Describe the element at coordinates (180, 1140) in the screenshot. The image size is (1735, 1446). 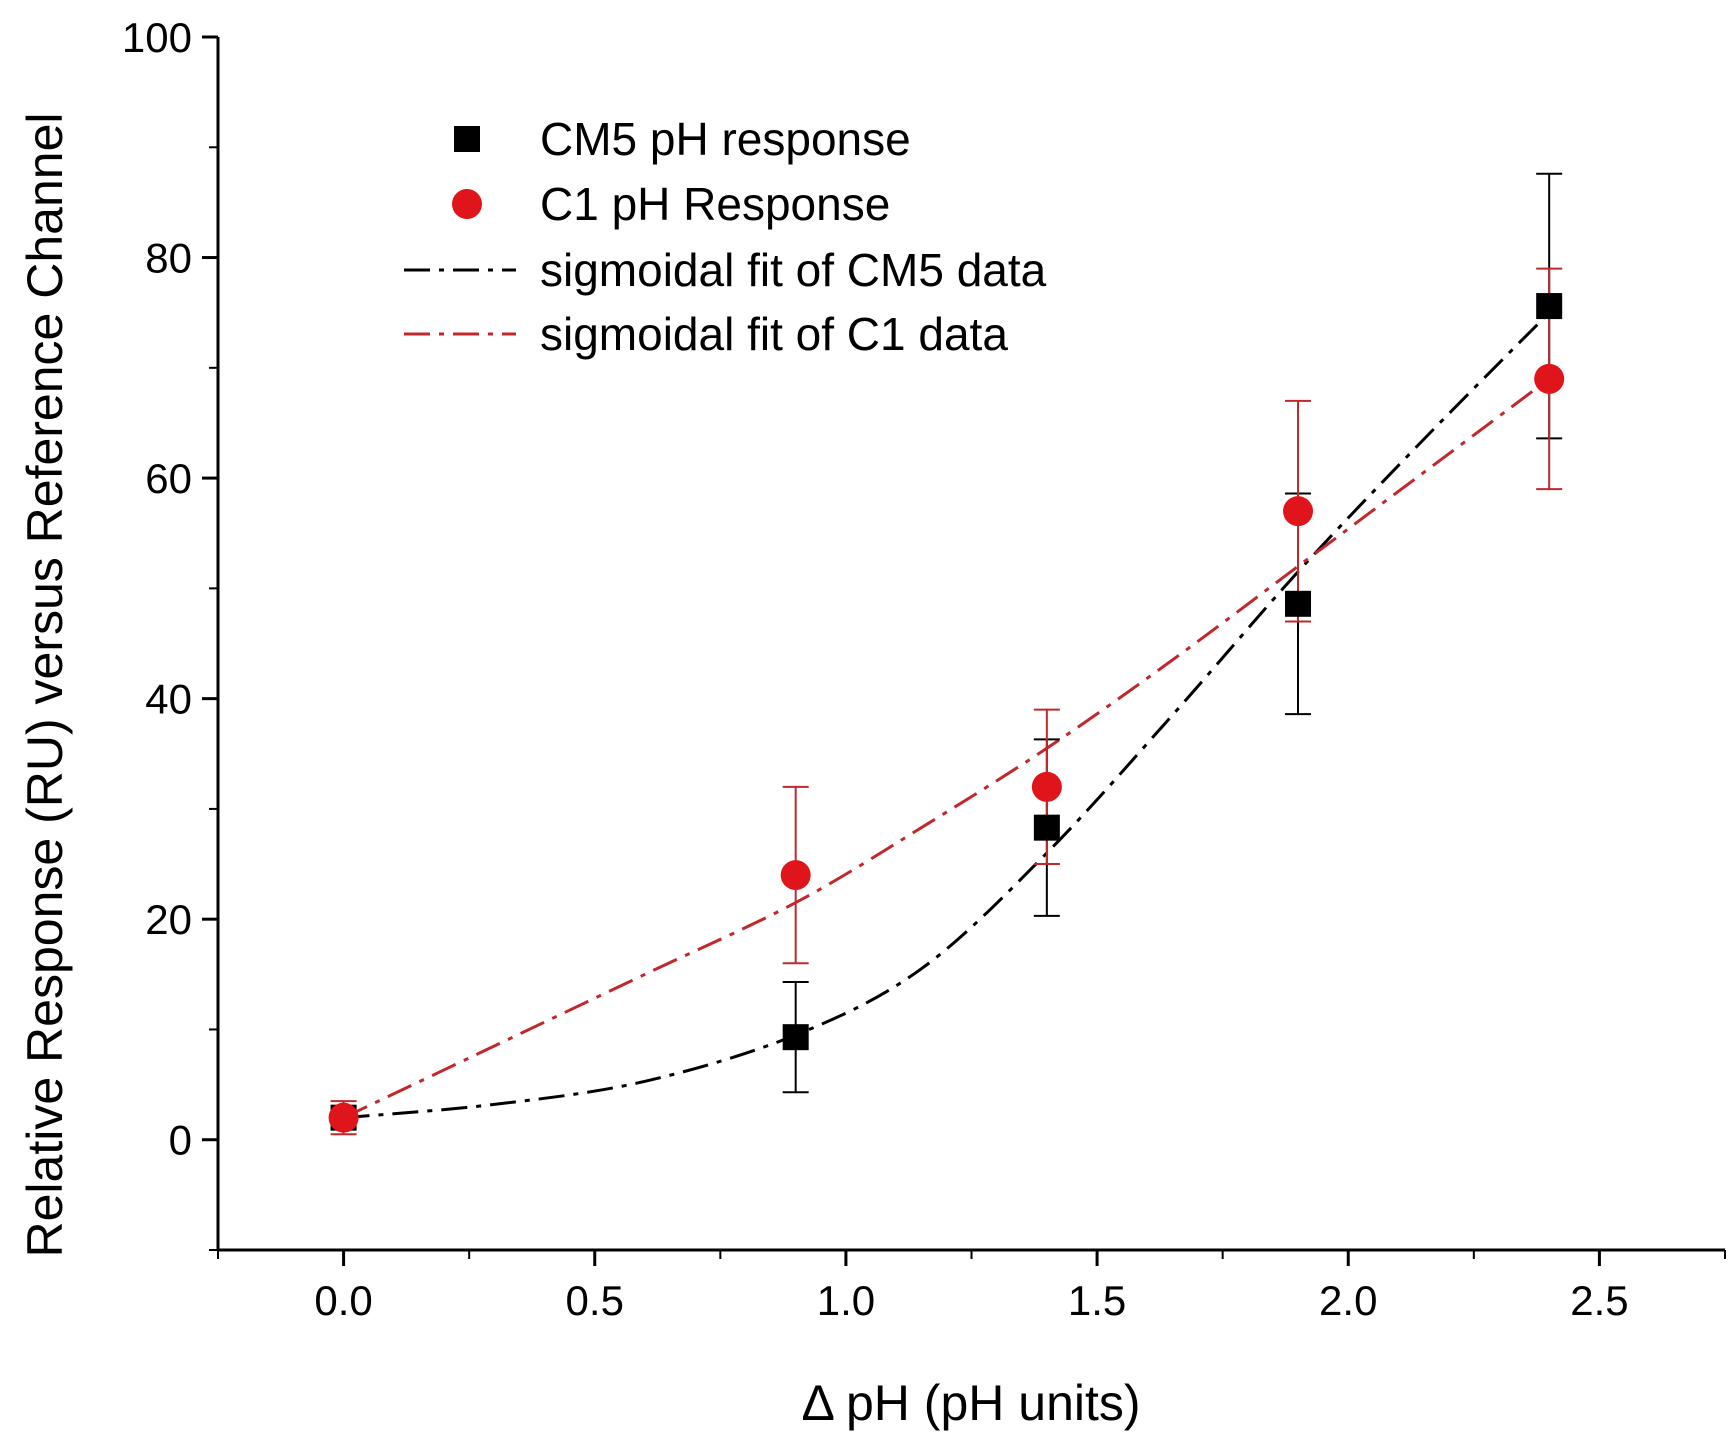
I see `y-tick-label: 0` at that location.